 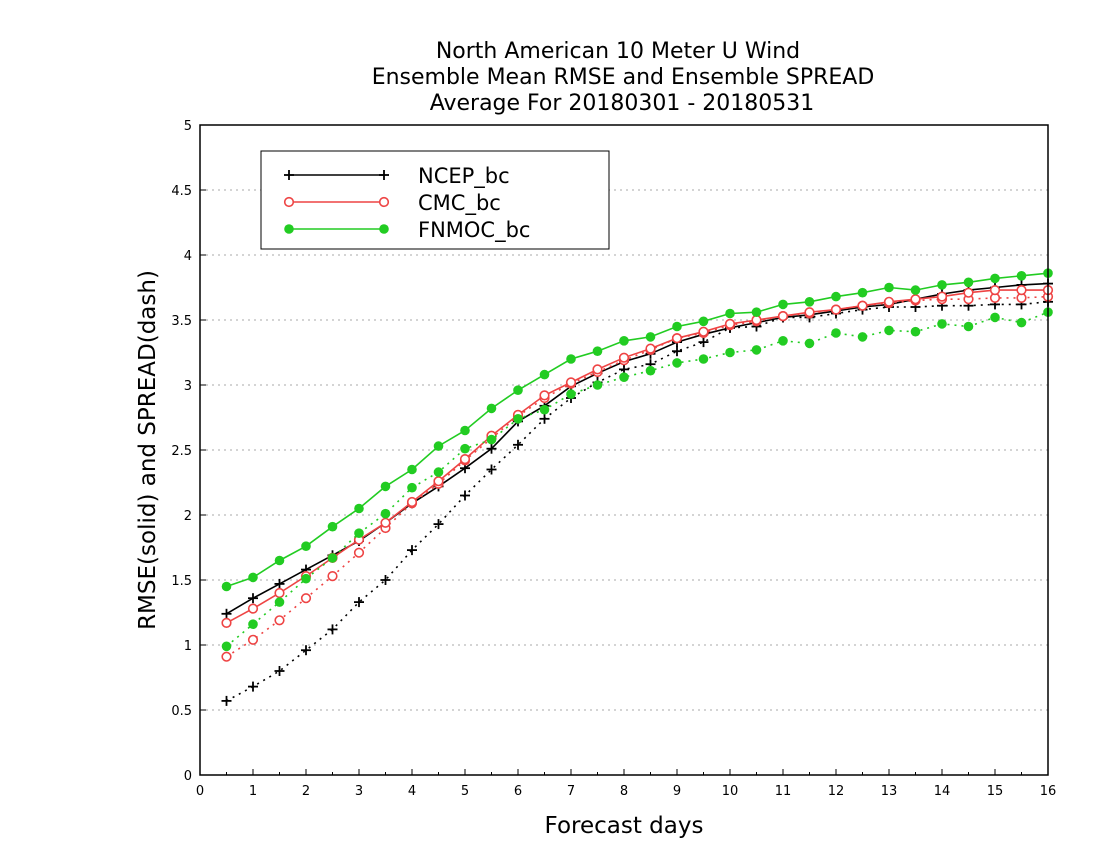 I want to click on legend-marker-left-cmc-bc, so click(x=289, y=202).